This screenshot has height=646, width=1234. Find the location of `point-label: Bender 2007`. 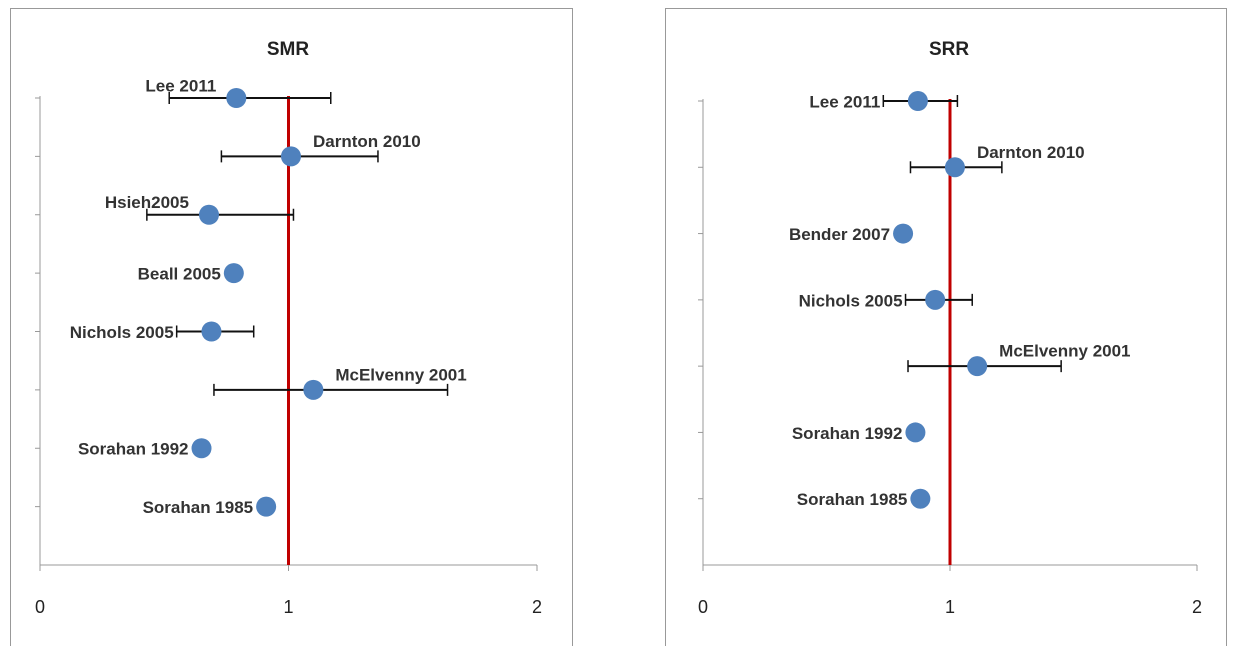

point-label: Bender 2007 is located at coordinates (839, 234).